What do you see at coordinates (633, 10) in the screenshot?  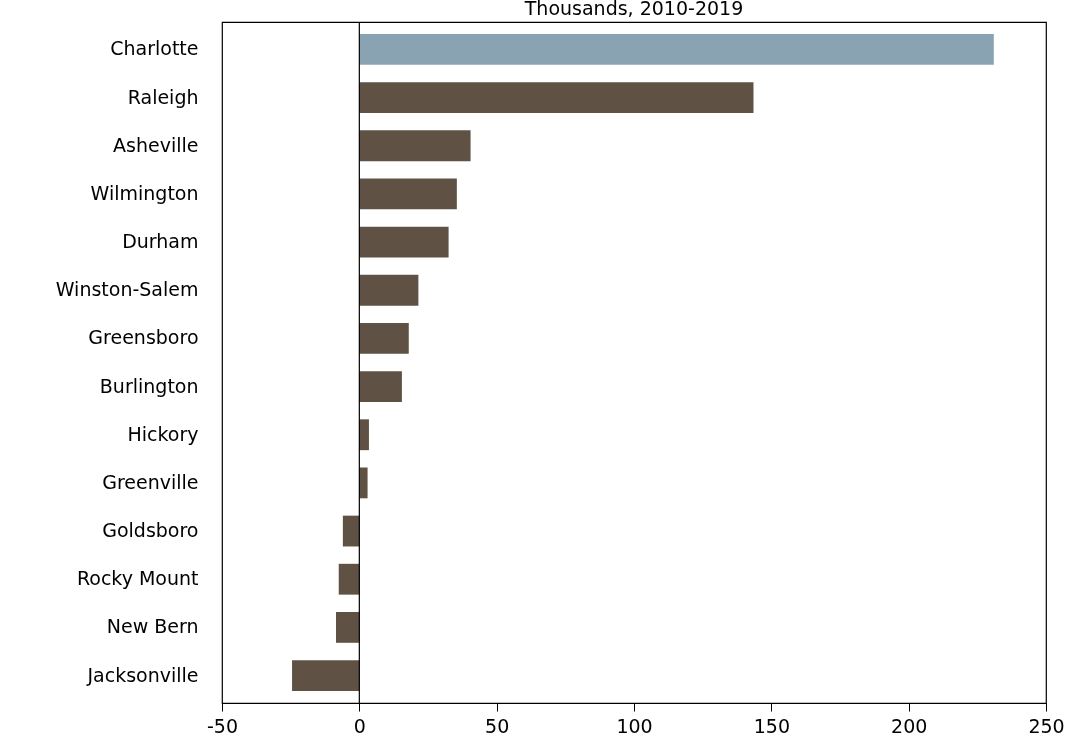 I see `chart-subtitle: Thousands, 2010-2019` at bounding box center [633, 10].